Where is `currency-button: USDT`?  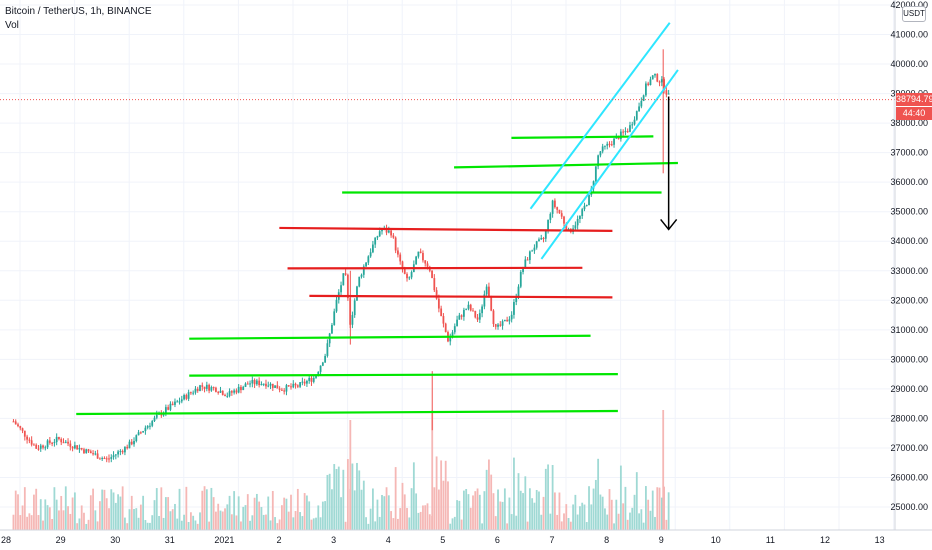
currency-button: USDT is located at coordinates (914, 14).